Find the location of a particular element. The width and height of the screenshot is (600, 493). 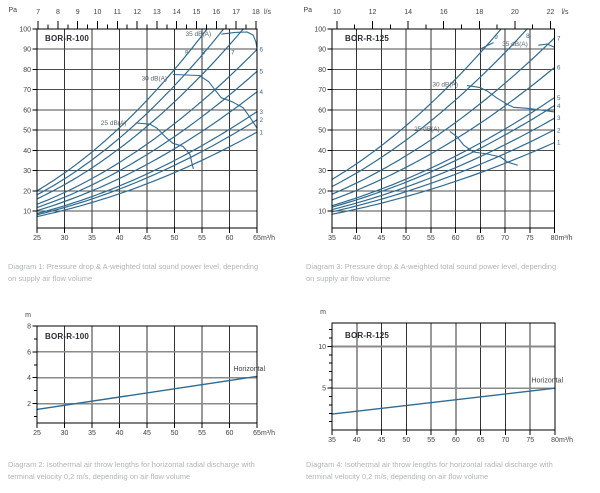

fan-curve-label: 8 is located at coordinates (203, 52).